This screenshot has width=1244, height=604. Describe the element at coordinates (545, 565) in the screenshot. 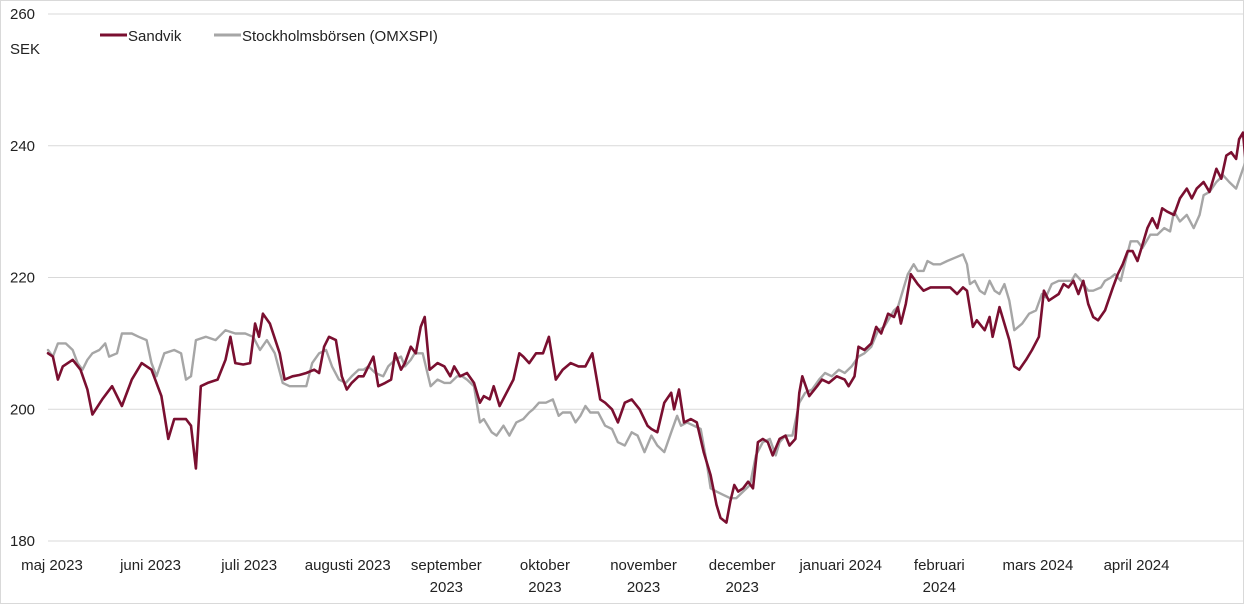

I see `x-tick-label: oktober` at that location.